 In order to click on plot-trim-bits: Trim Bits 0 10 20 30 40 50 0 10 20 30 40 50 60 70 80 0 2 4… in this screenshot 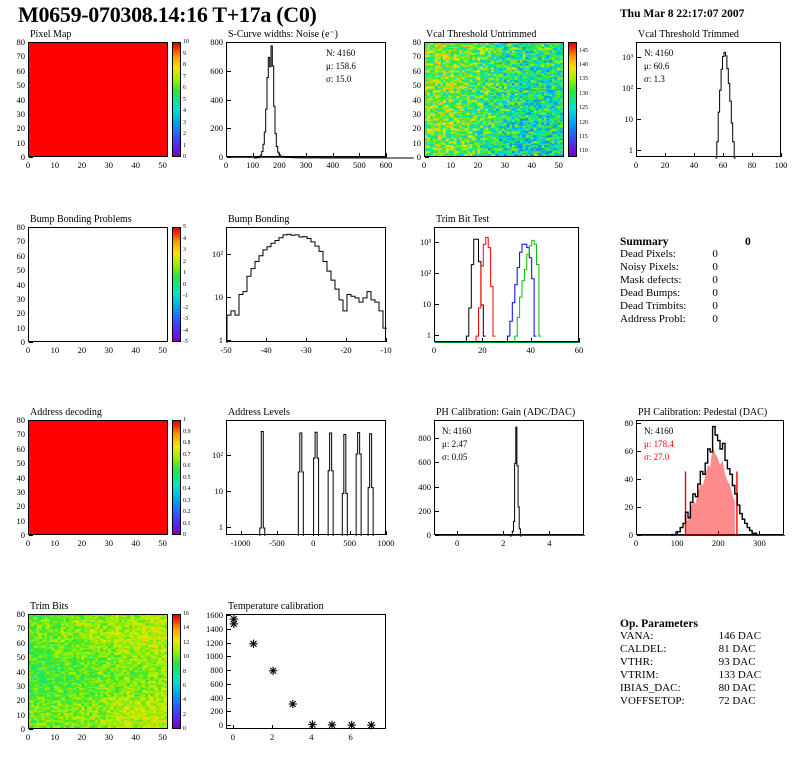, I will do `click(104, 676)`.